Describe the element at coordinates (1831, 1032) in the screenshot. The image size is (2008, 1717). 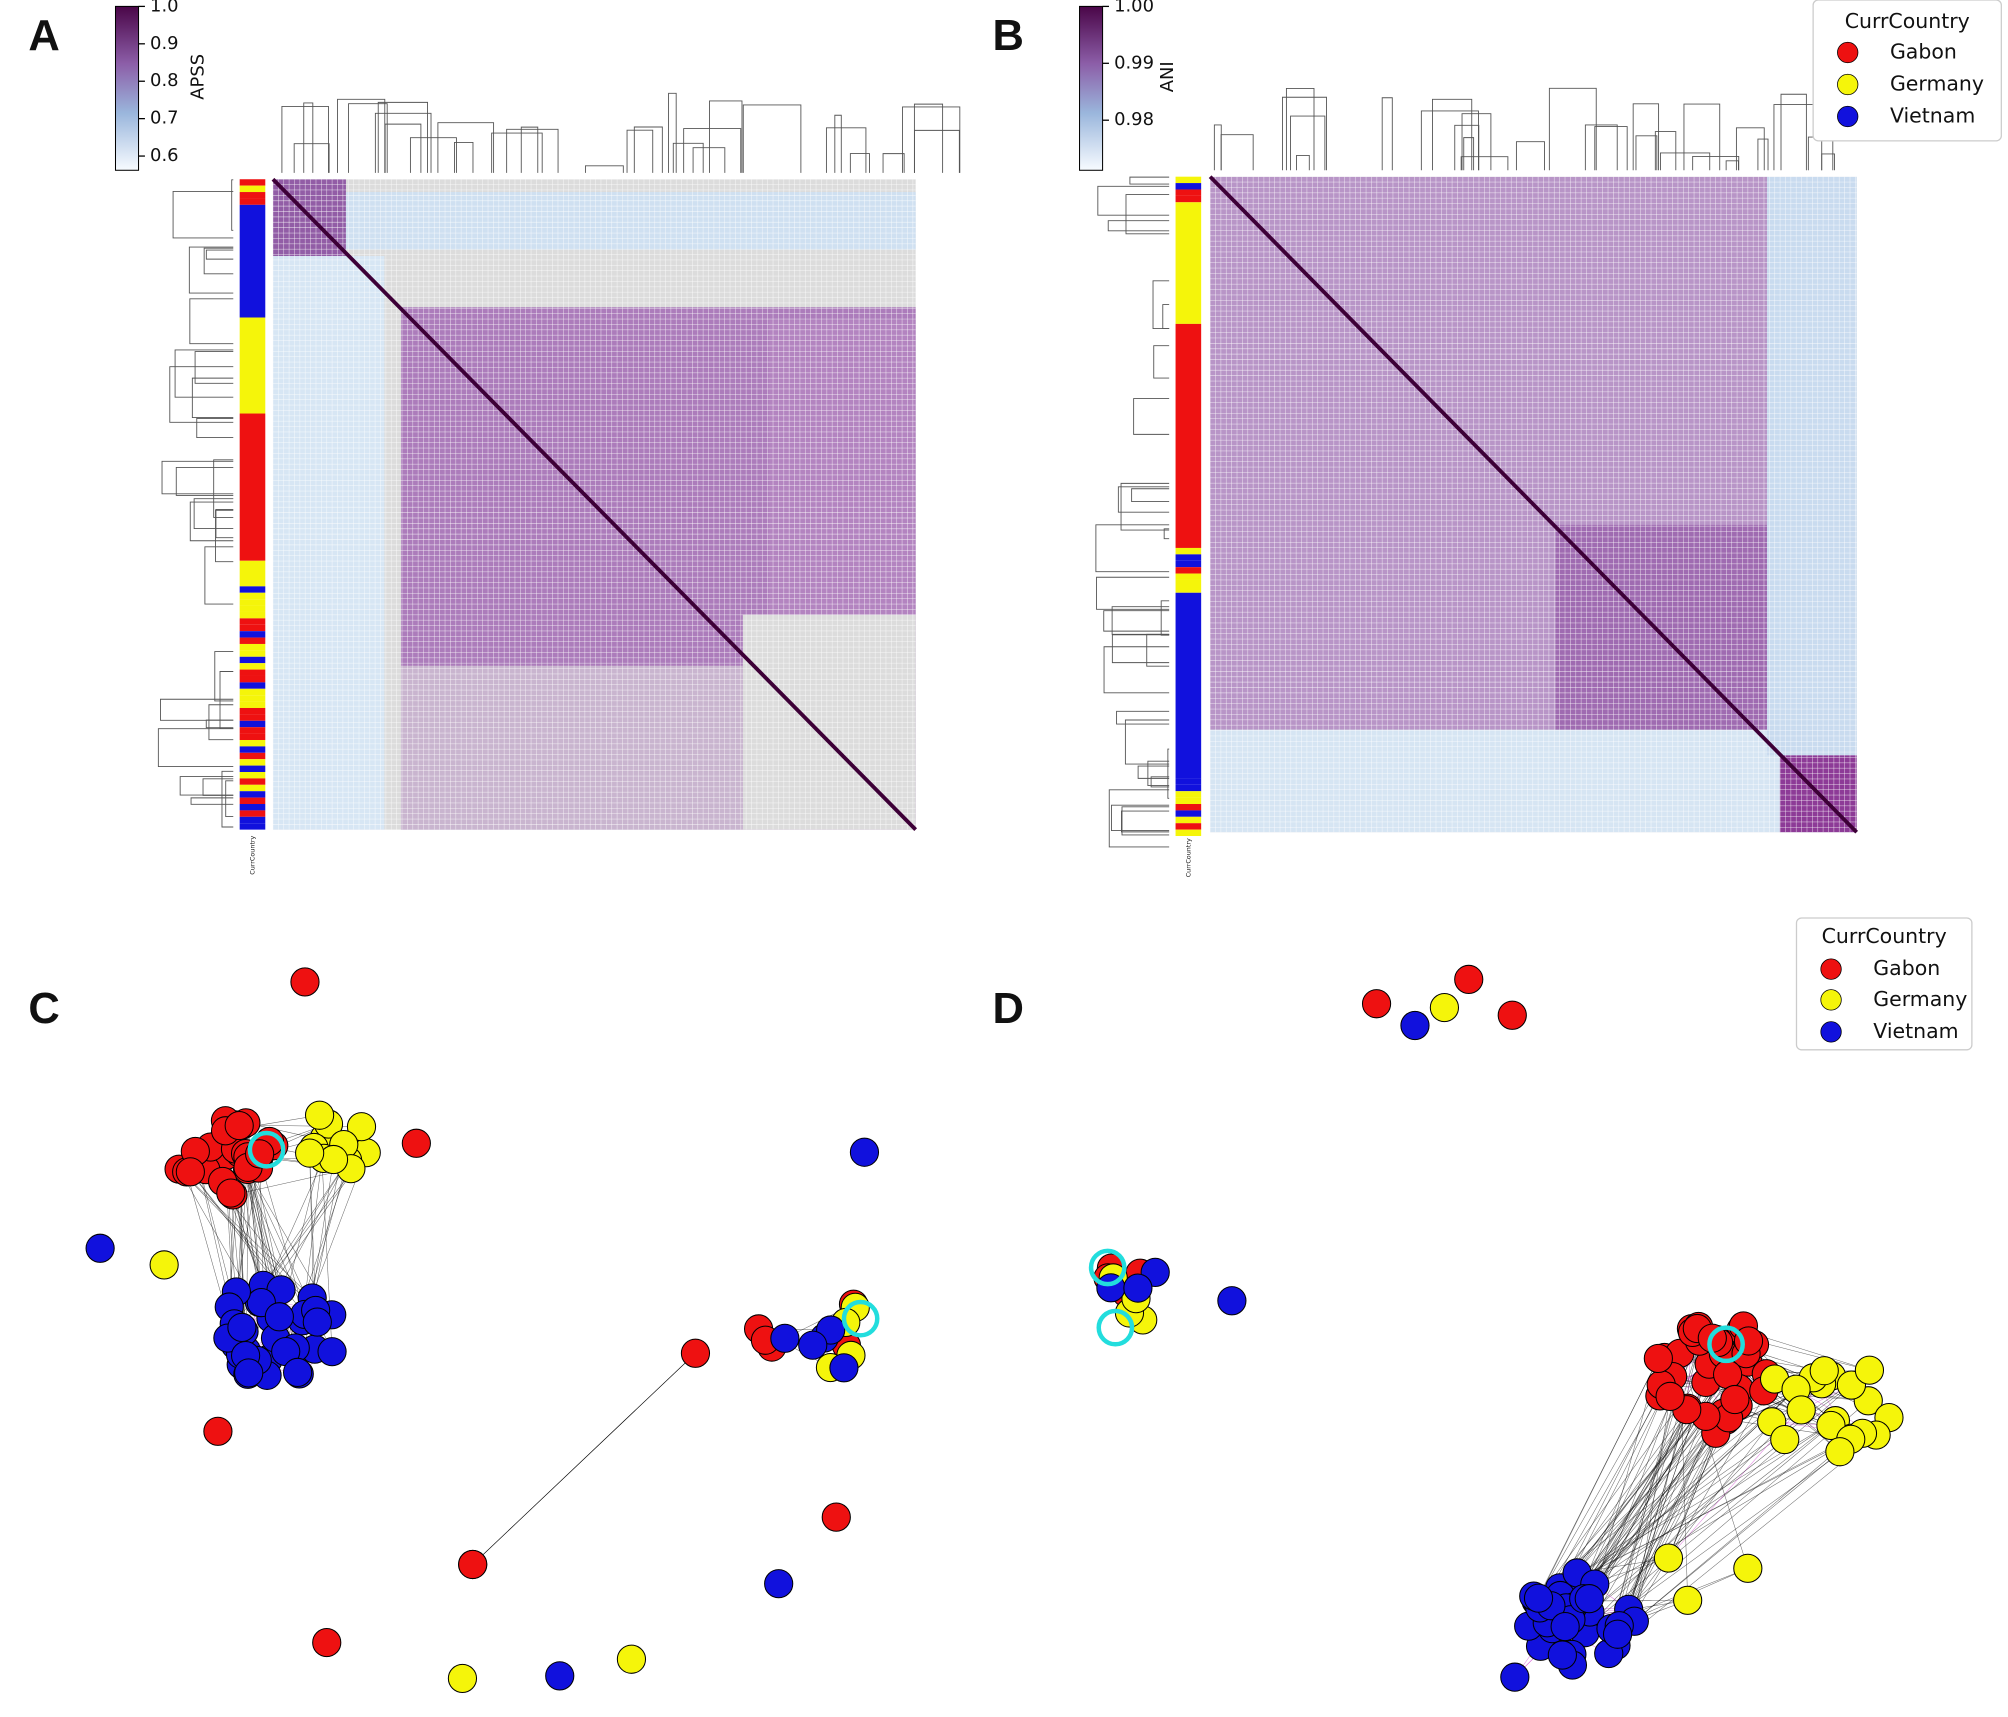
I see `legend-marker` at that location.